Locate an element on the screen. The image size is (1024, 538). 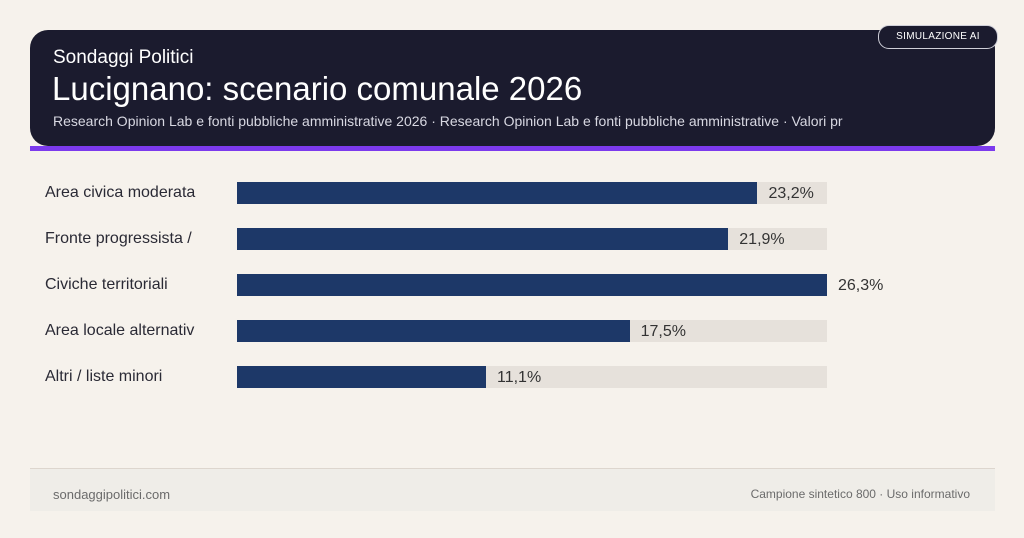
footer-note: Campione sintetico 800 · Uso informativo is located at coordinates (860, 494).